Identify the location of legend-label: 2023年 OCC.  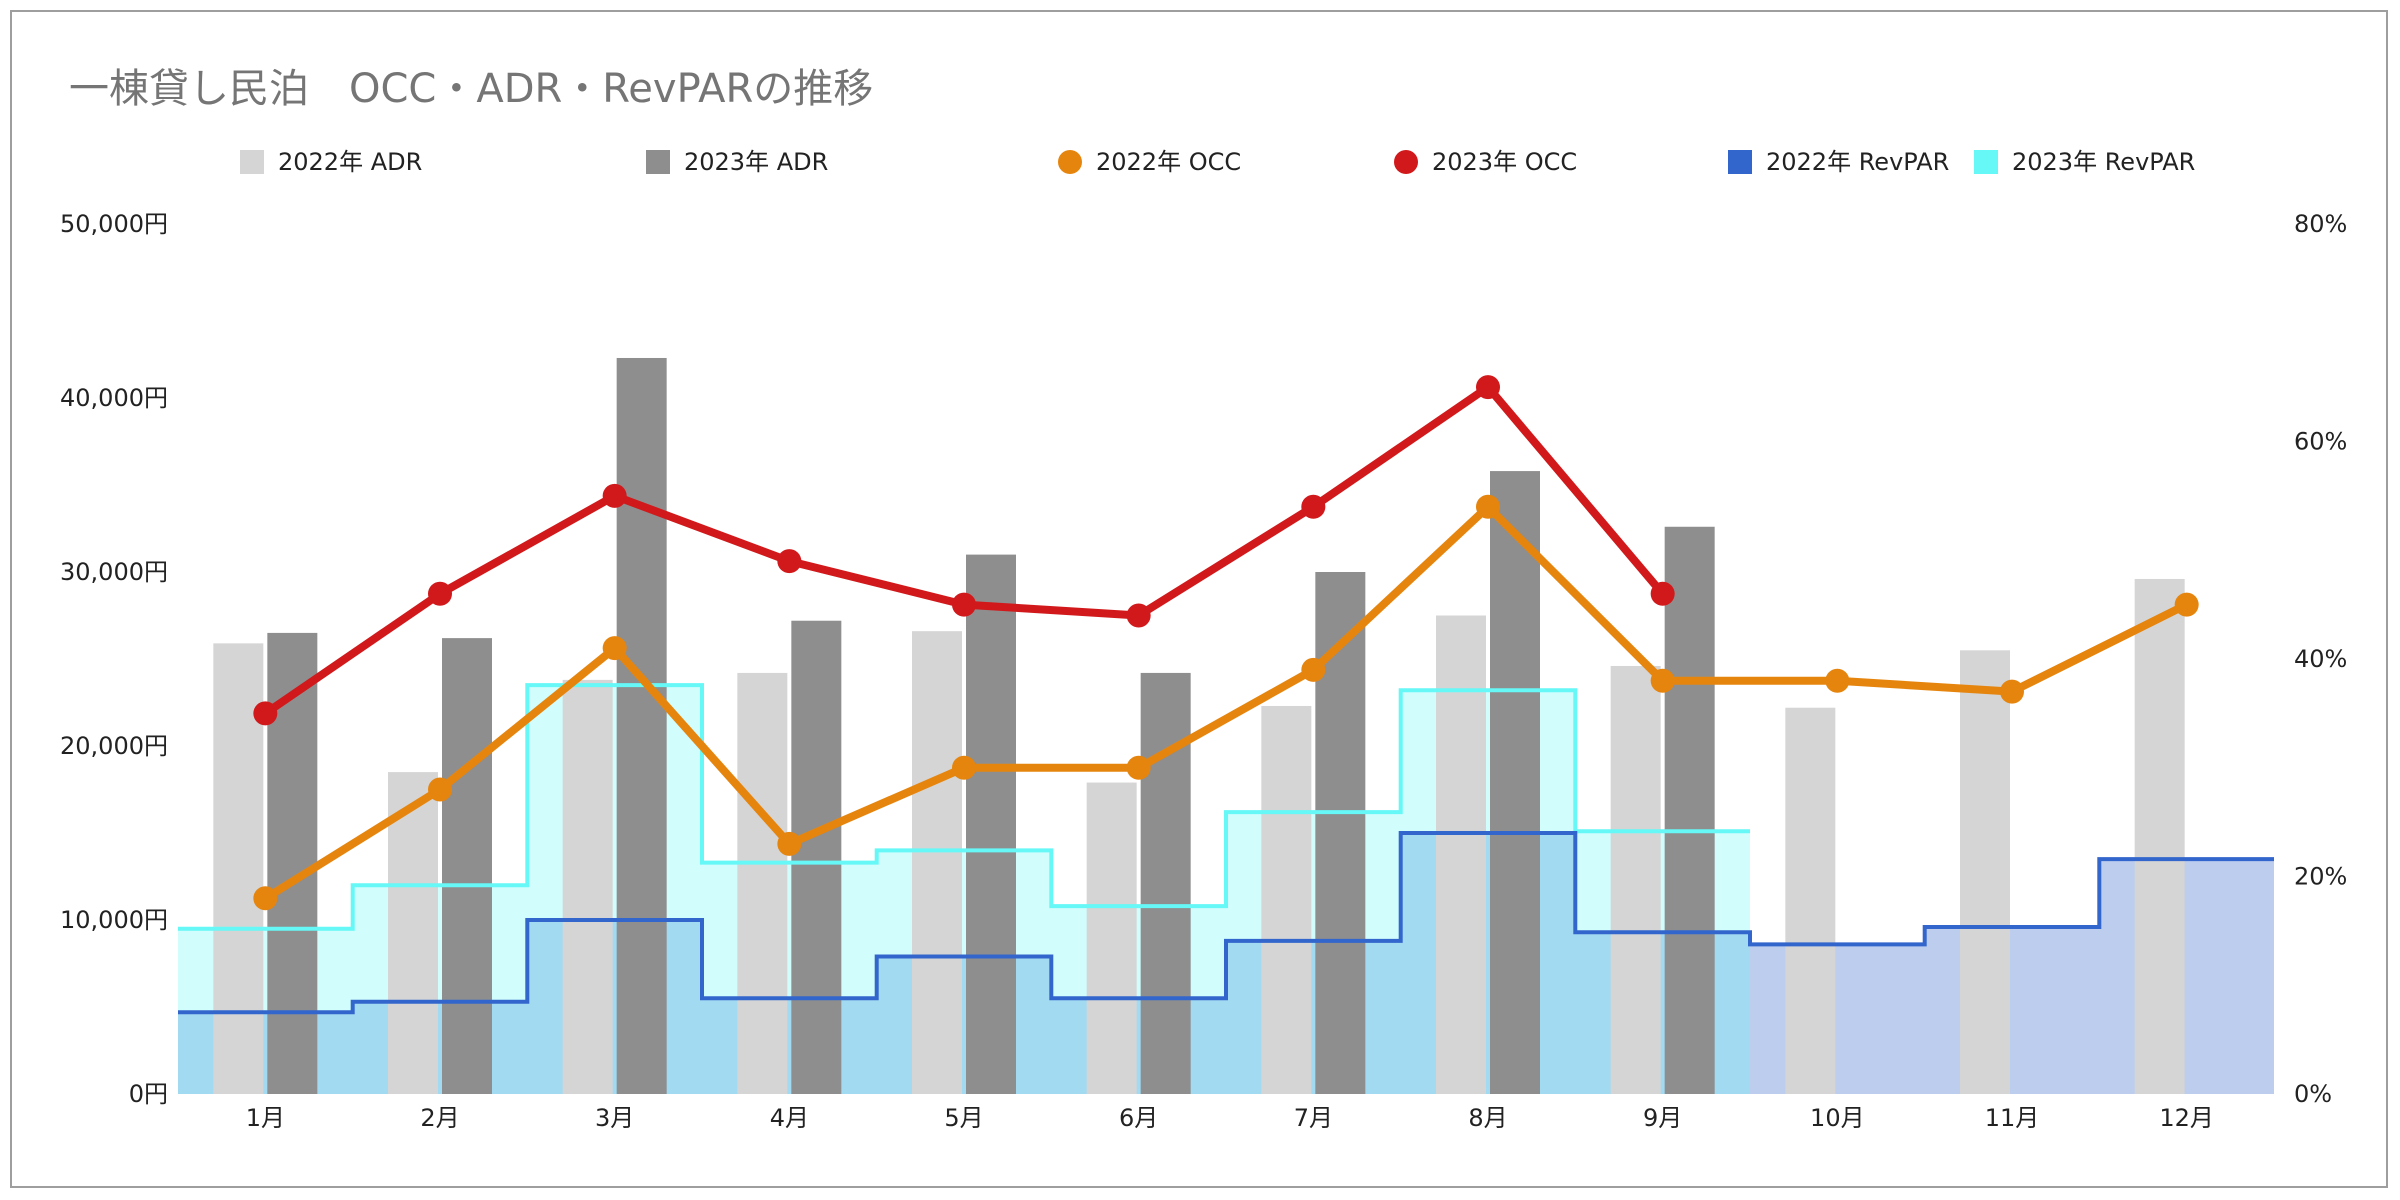
(1504, 162).